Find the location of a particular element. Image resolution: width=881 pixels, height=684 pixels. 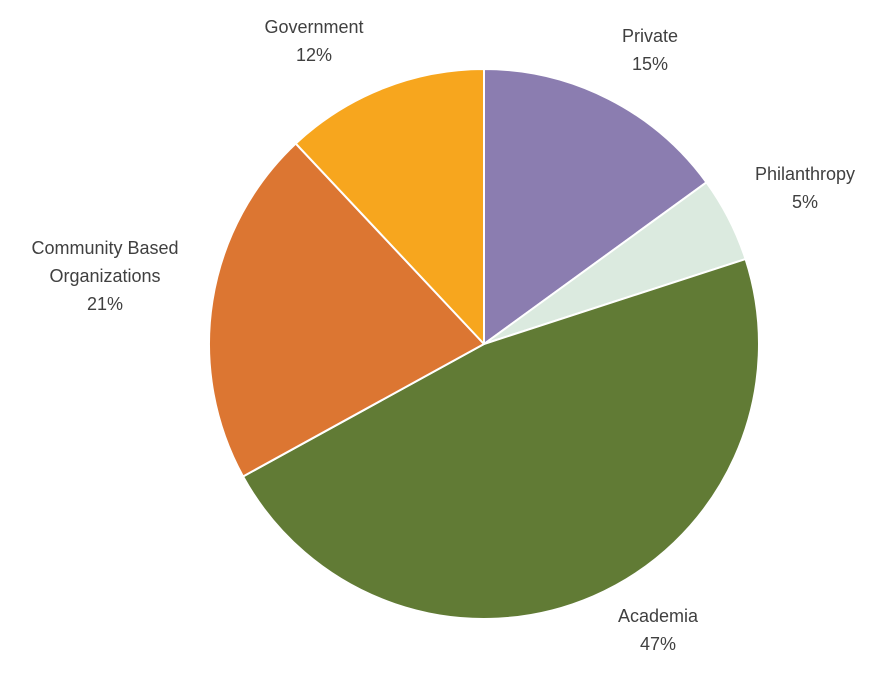

pie-value-label: 5% is located at coordinates (805, 202).